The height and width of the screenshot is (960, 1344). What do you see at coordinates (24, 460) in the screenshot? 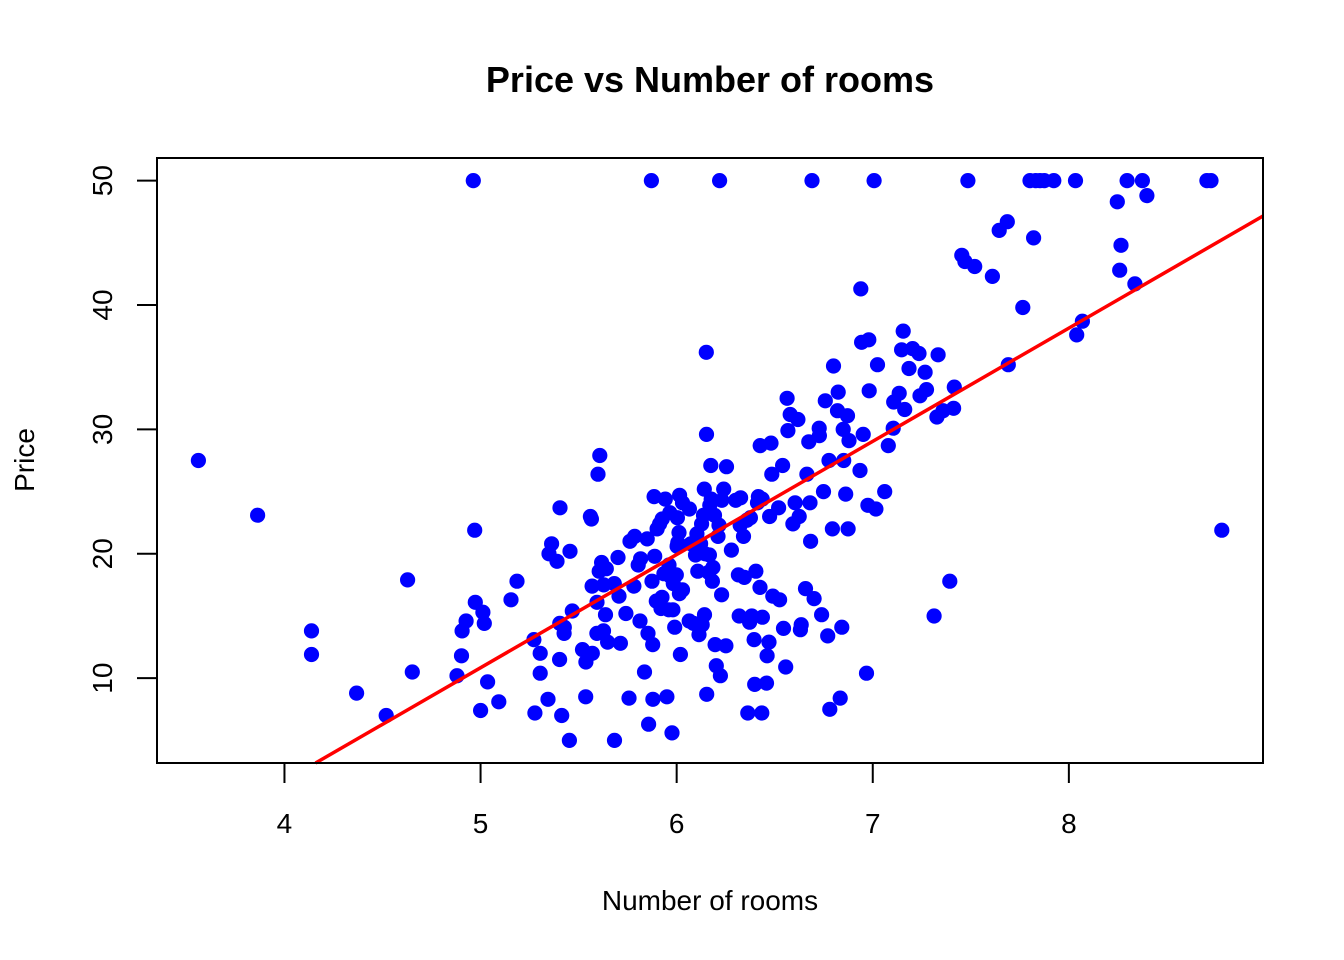
I see `y-axis-label: Price` at bounding box center [24, 460].